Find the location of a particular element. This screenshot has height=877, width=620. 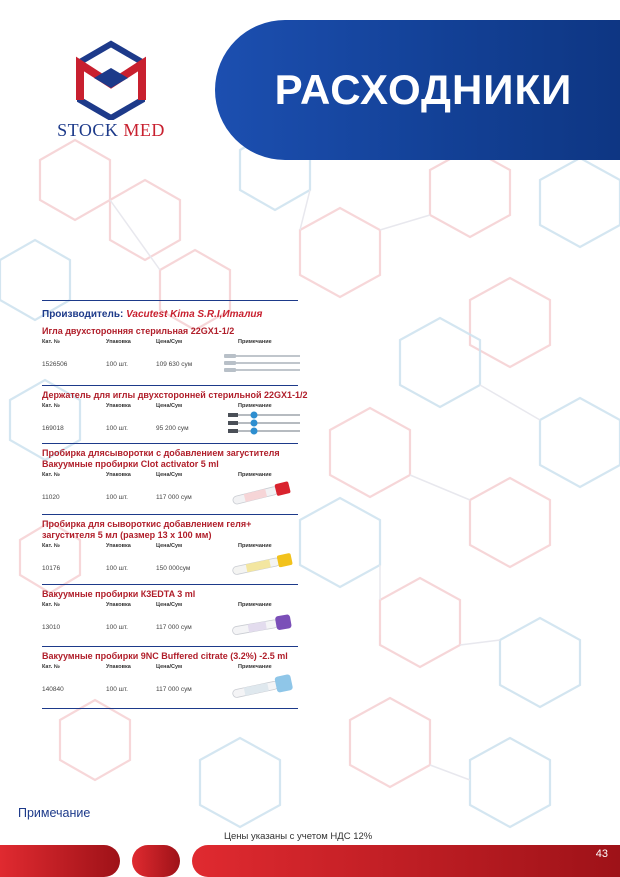

product-title: Игла двухсторонняя стерильная 22GX1-1/2 is located at coordinates (138, 331).